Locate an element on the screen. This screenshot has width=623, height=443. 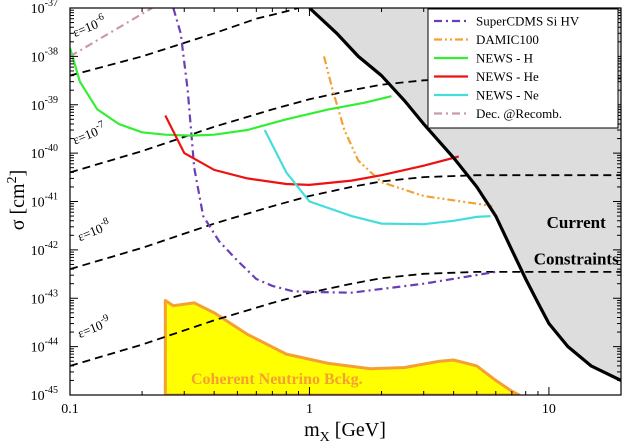
x-tick-labels: 0.1 1 10 is located at coordinates (308, 409).